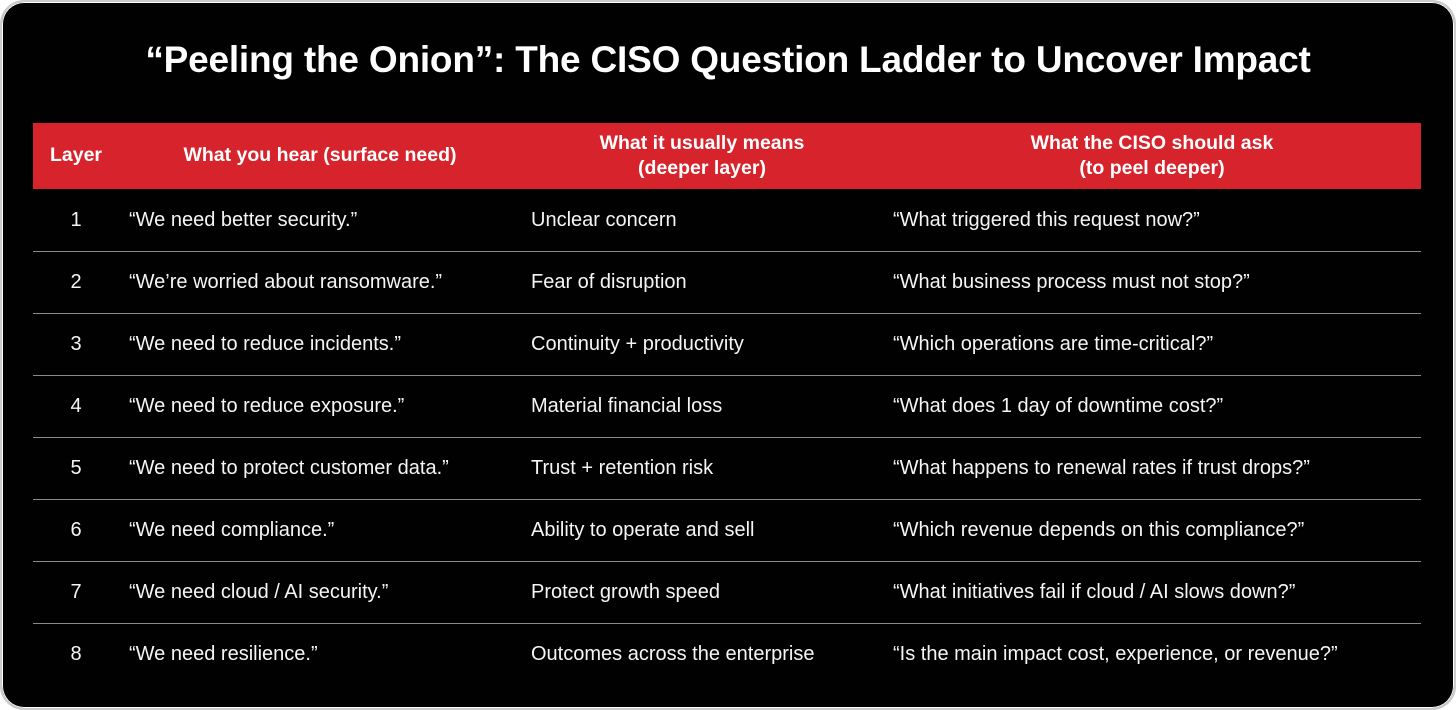  I want to click on ciso-question-cell: “What business process must not stop?”, so click(1071, 282).